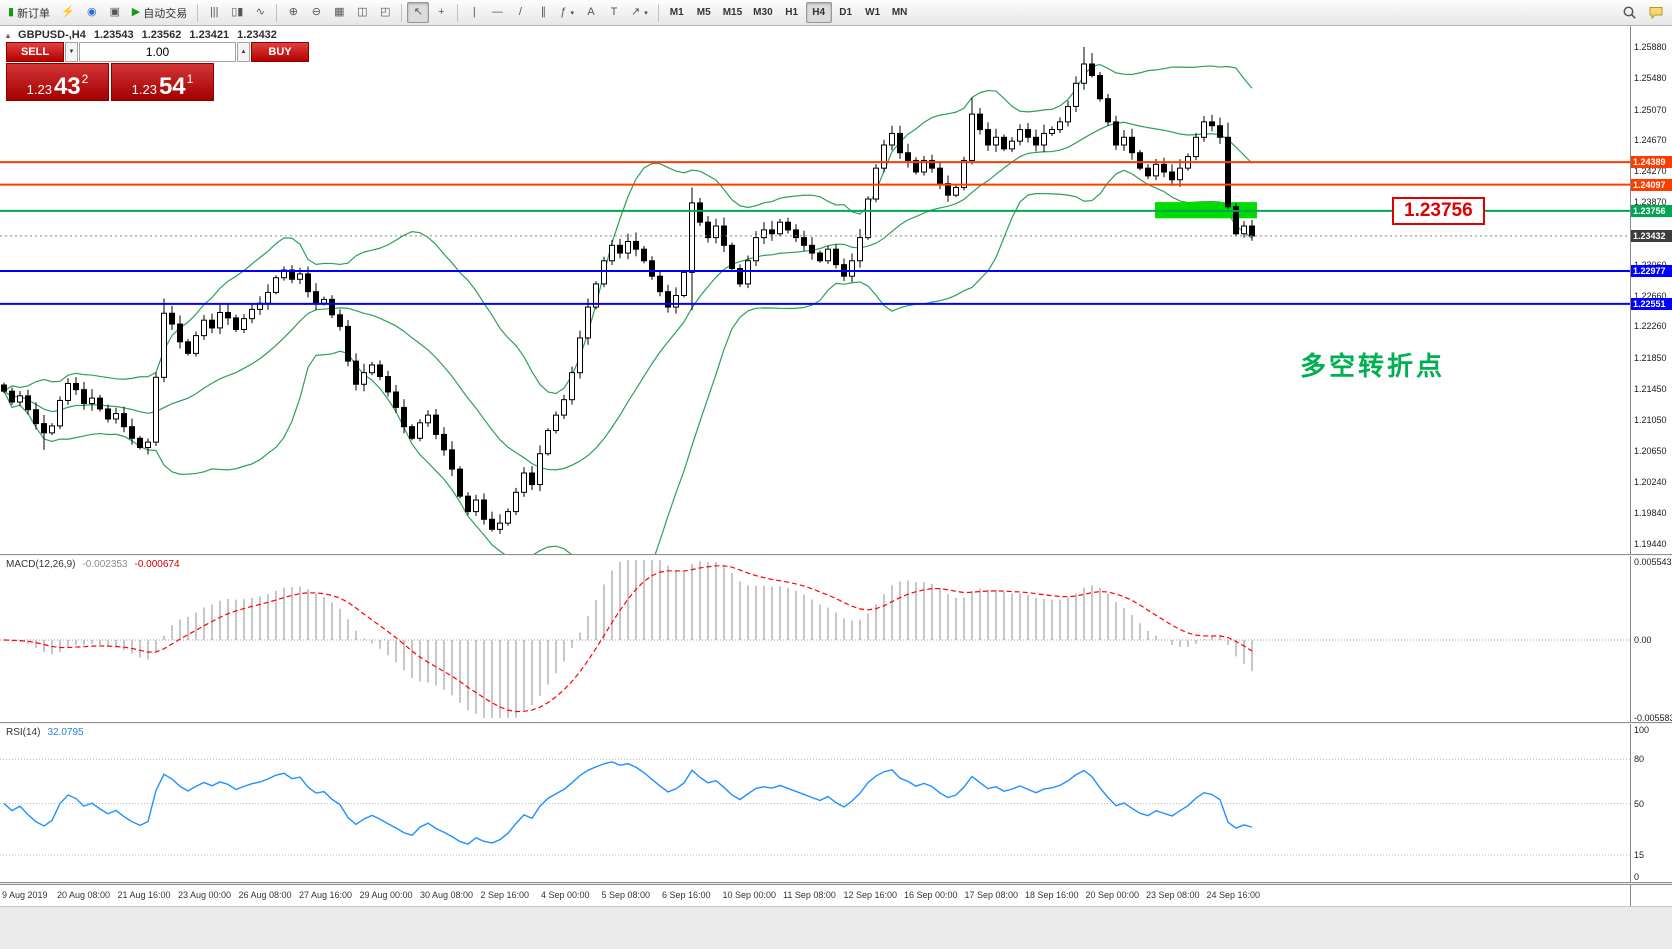  What do you see at coordinates (732, 12) in the screenshot?
I see `timeframe-m15: M15` at bounding box center [732, 12].